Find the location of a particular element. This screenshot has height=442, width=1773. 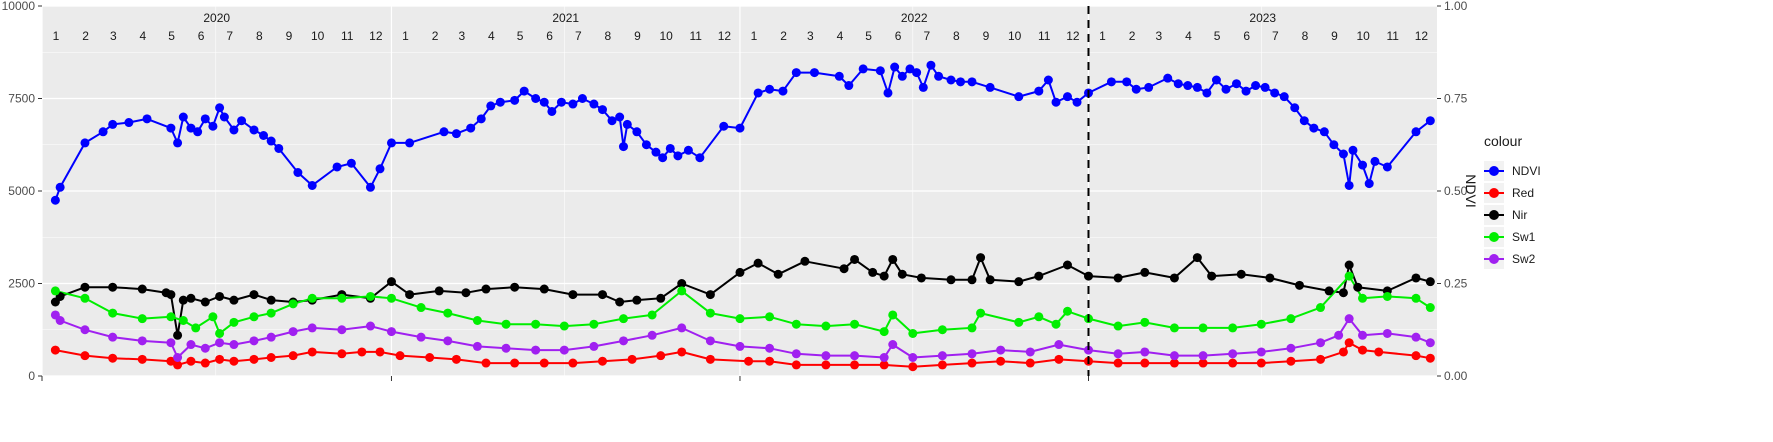

month-label: 4 is located at coordinates (1188, 36).